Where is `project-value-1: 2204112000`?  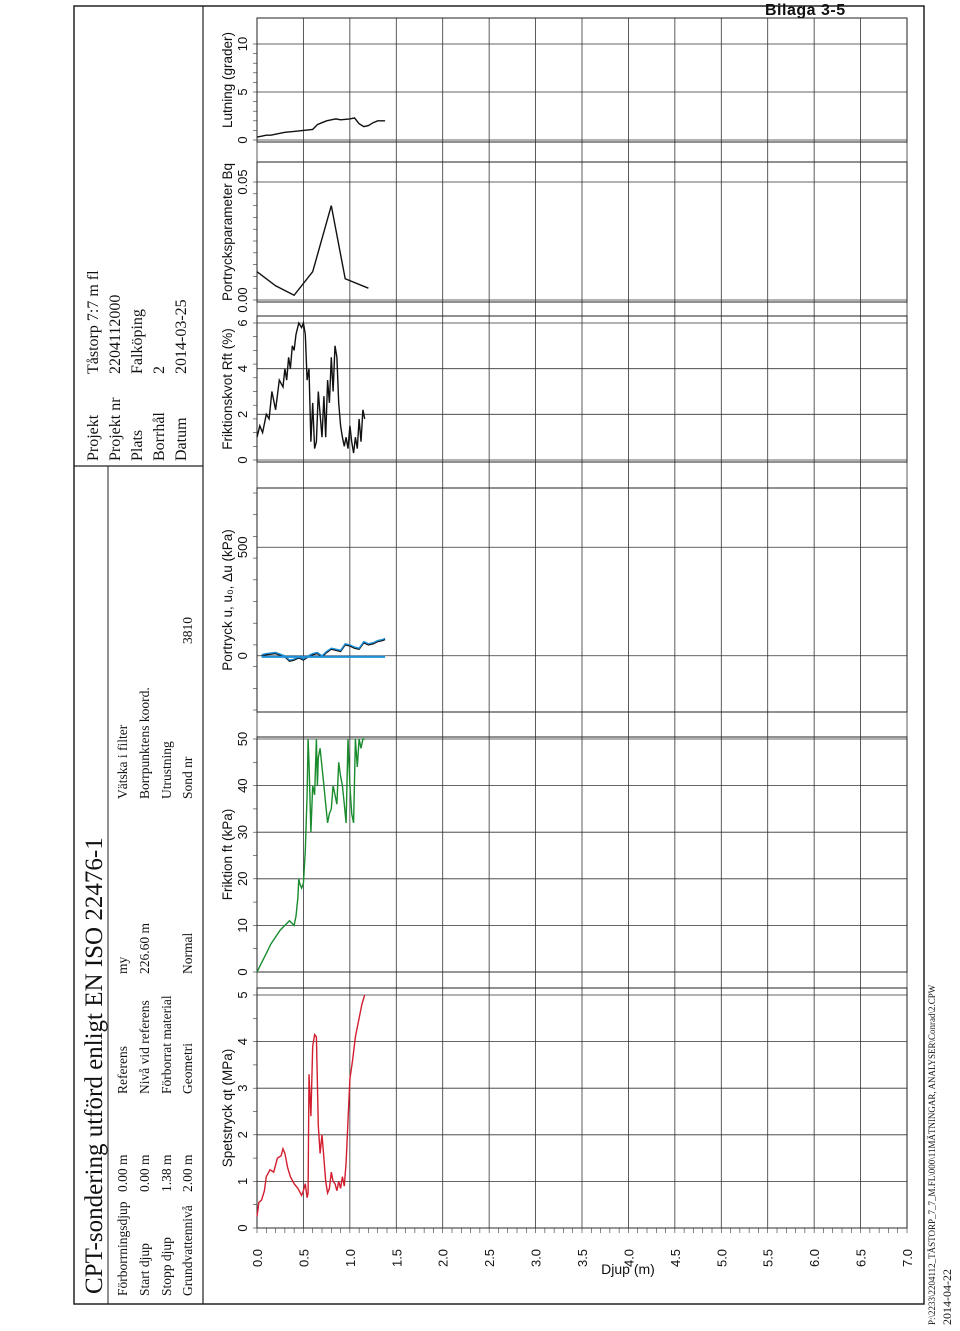 project-value-1: 2204112000 is located at coordinates (115, 334).